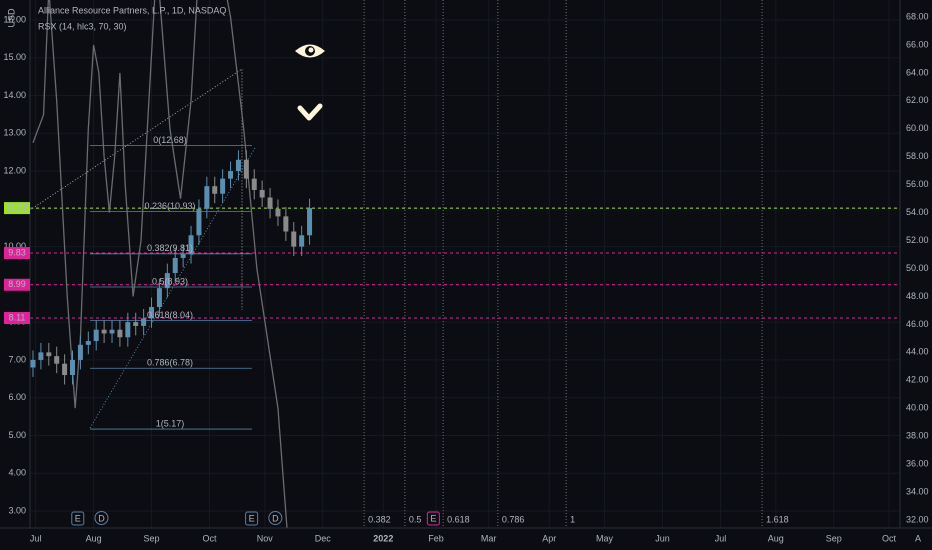 Image resolution: width=932 pixels, height=550 pixels. Describe the element at coordinates (917, 268) in the screenshot. I see `y2-tick-label: 50.00` at that location.